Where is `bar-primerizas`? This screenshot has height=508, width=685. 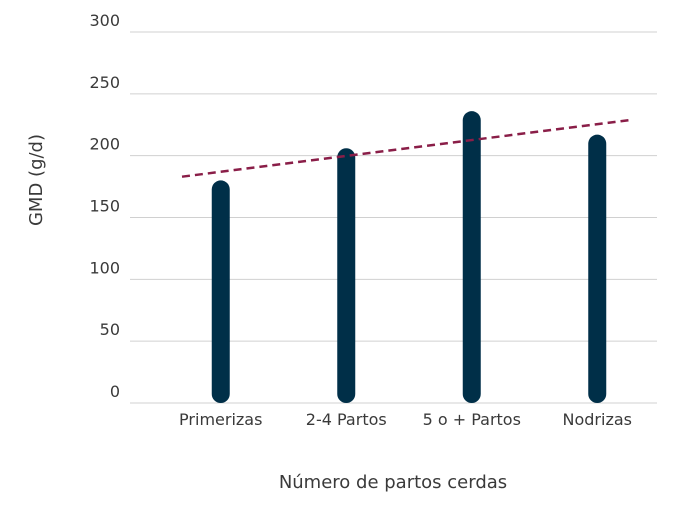 bar-primerizas is located at coordinates (220, 291).